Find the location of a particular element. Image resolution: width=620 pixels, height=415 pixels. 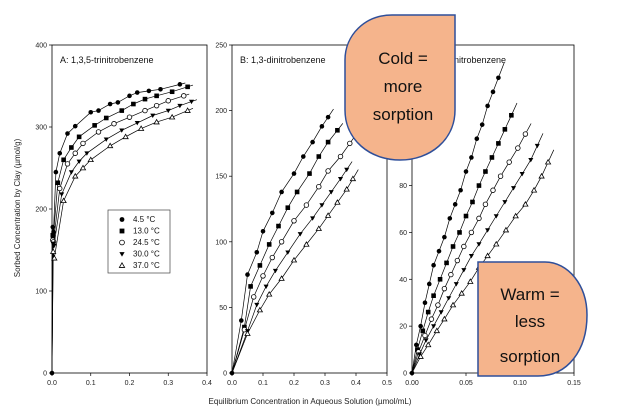

y-tick-label: 400 is located at coordinates (41, 46).